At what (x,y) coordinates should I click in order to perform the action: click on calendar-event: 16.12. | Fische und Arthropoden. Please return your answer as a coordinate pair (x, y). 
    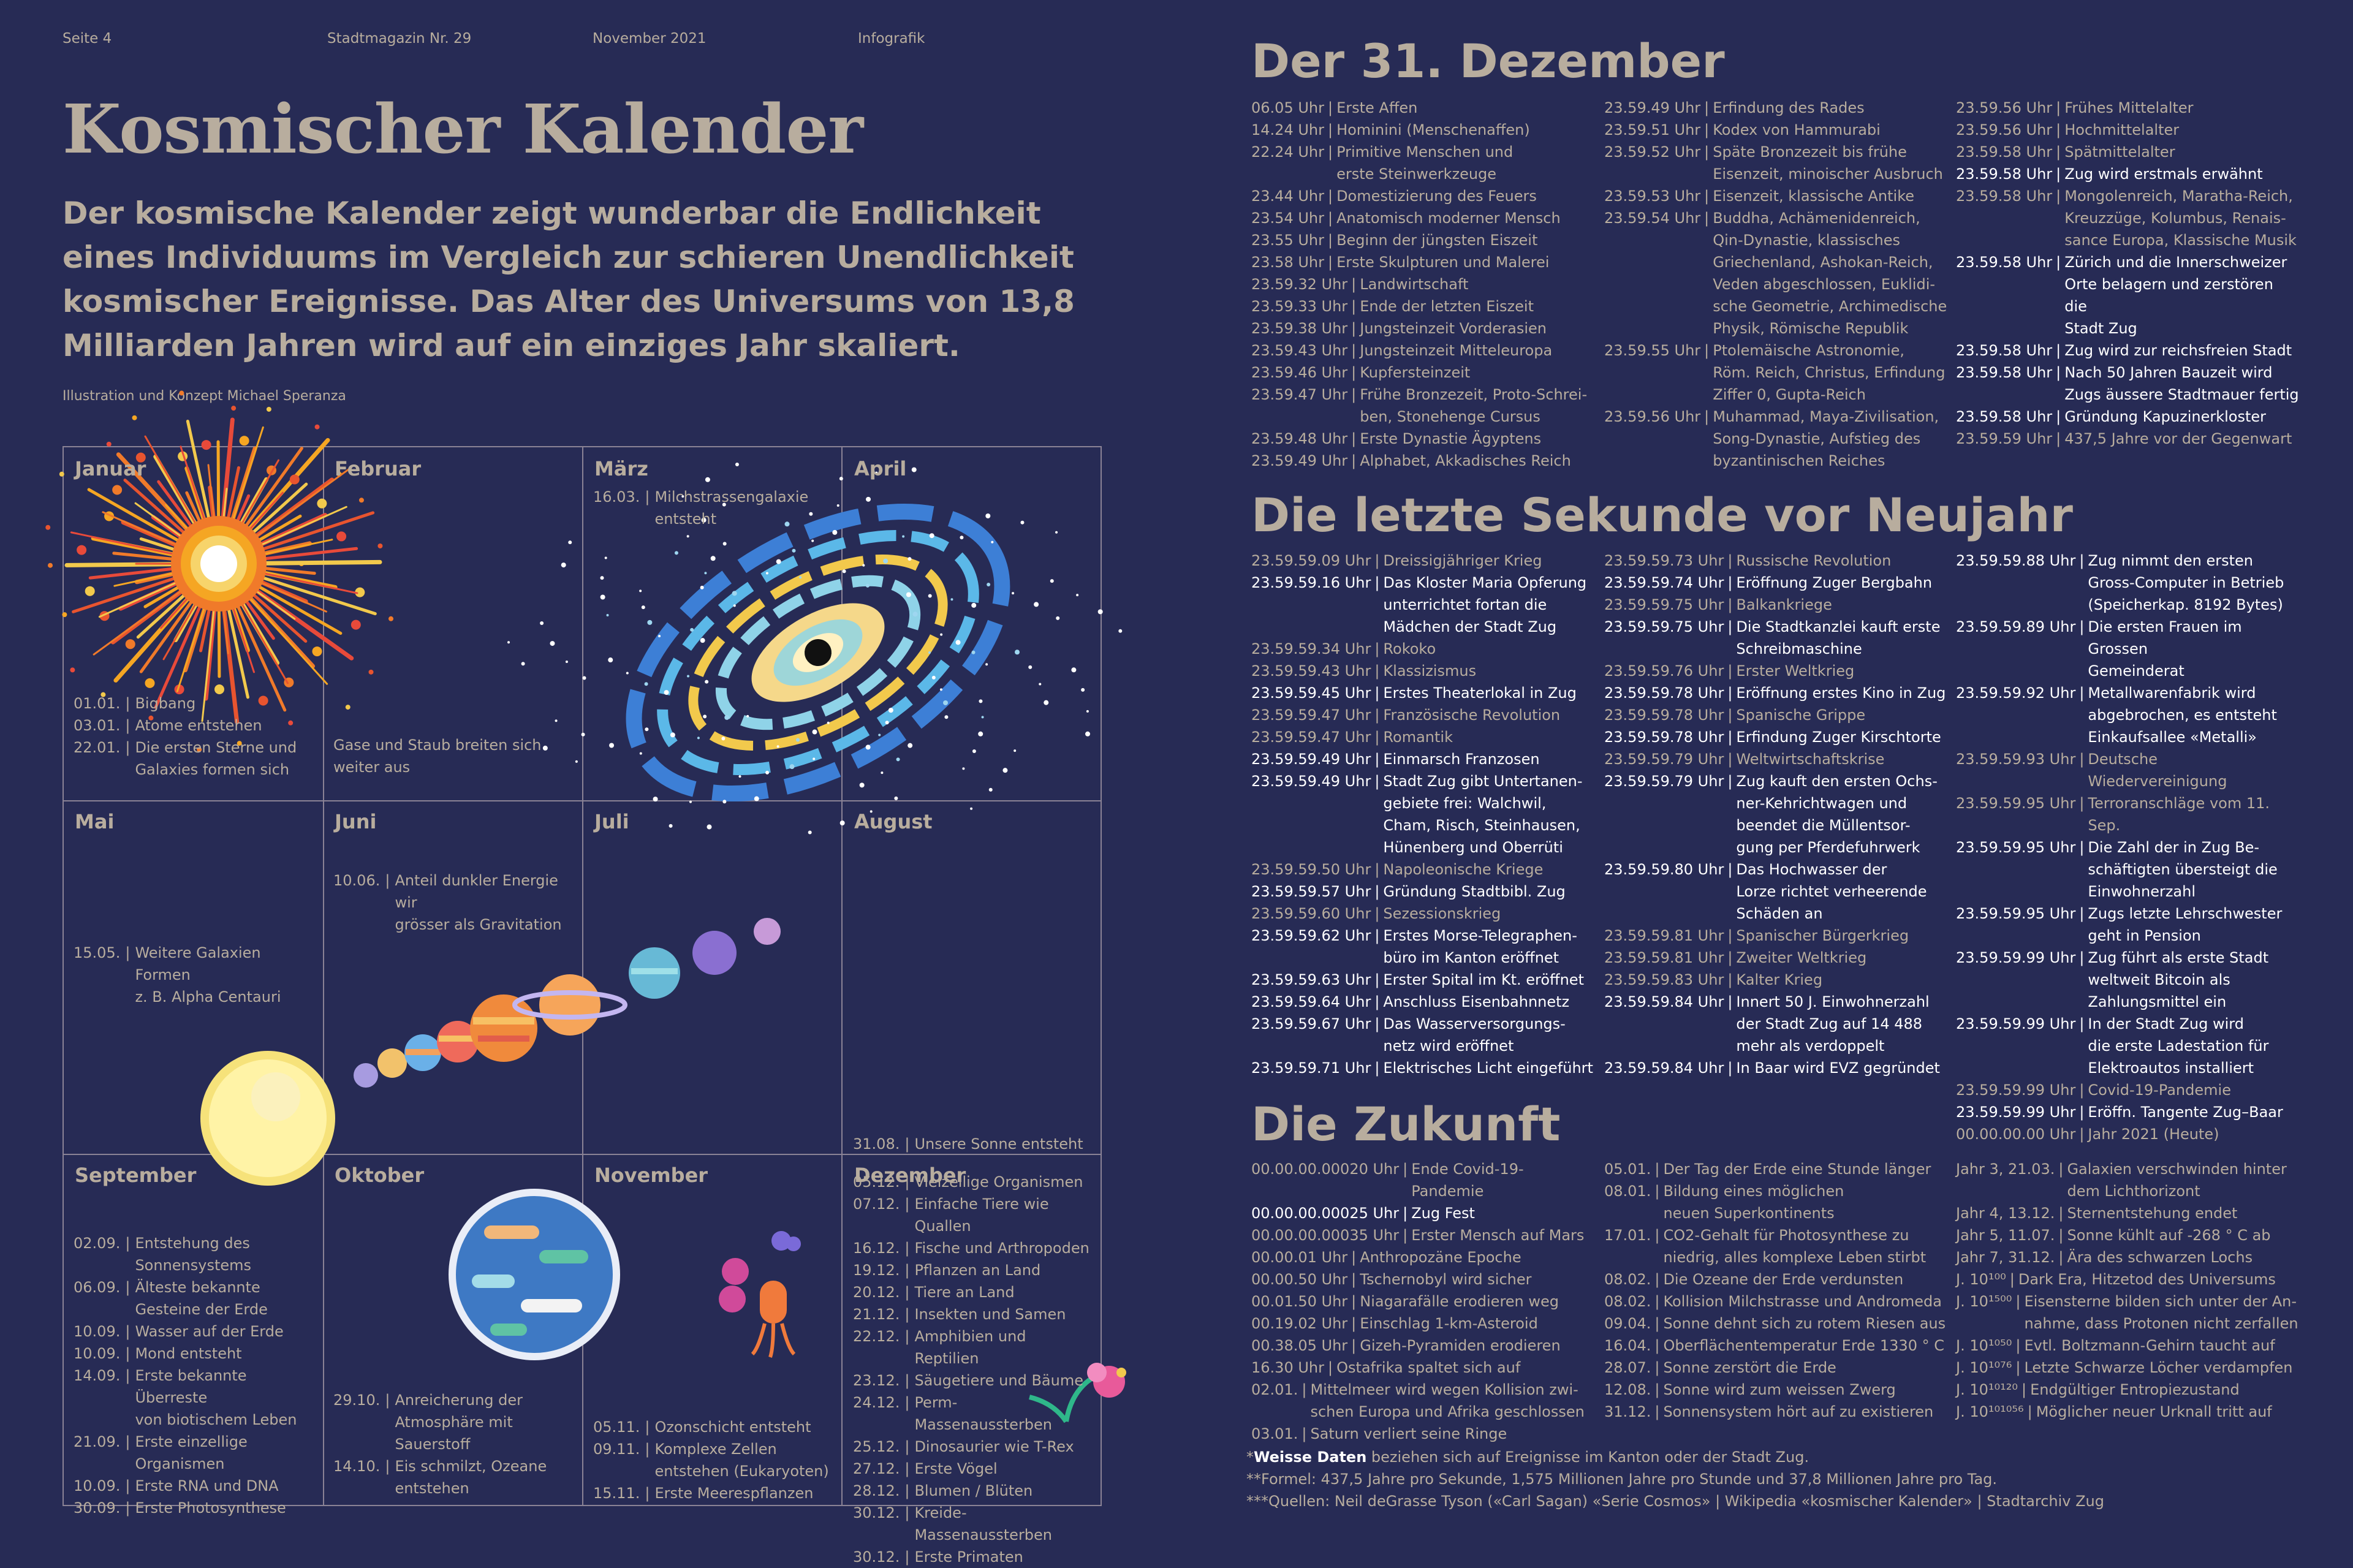
    Looking at the image, I should click on (971, 1249).